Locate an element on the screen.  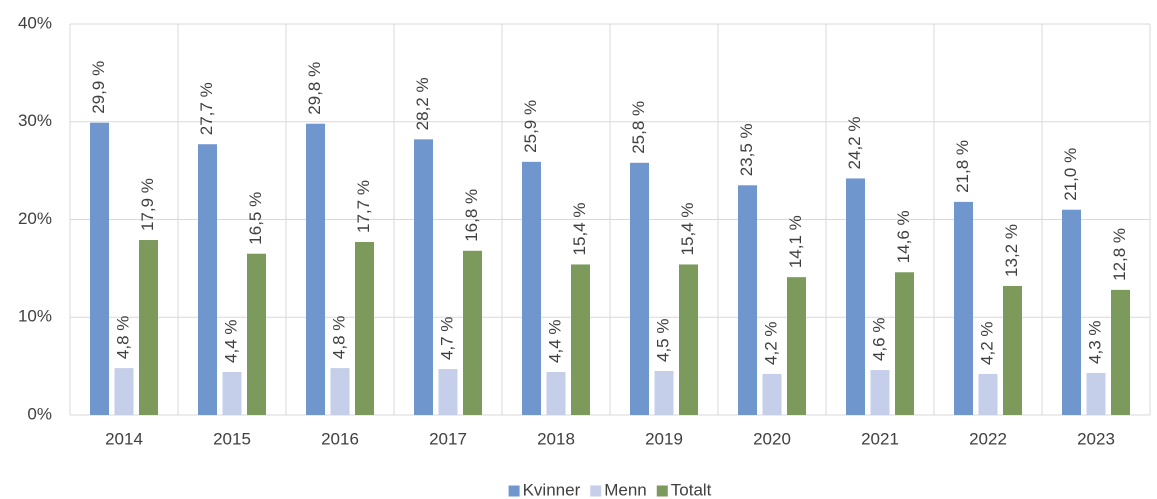
legend-label: Menn is located at coordinates (625, 489).